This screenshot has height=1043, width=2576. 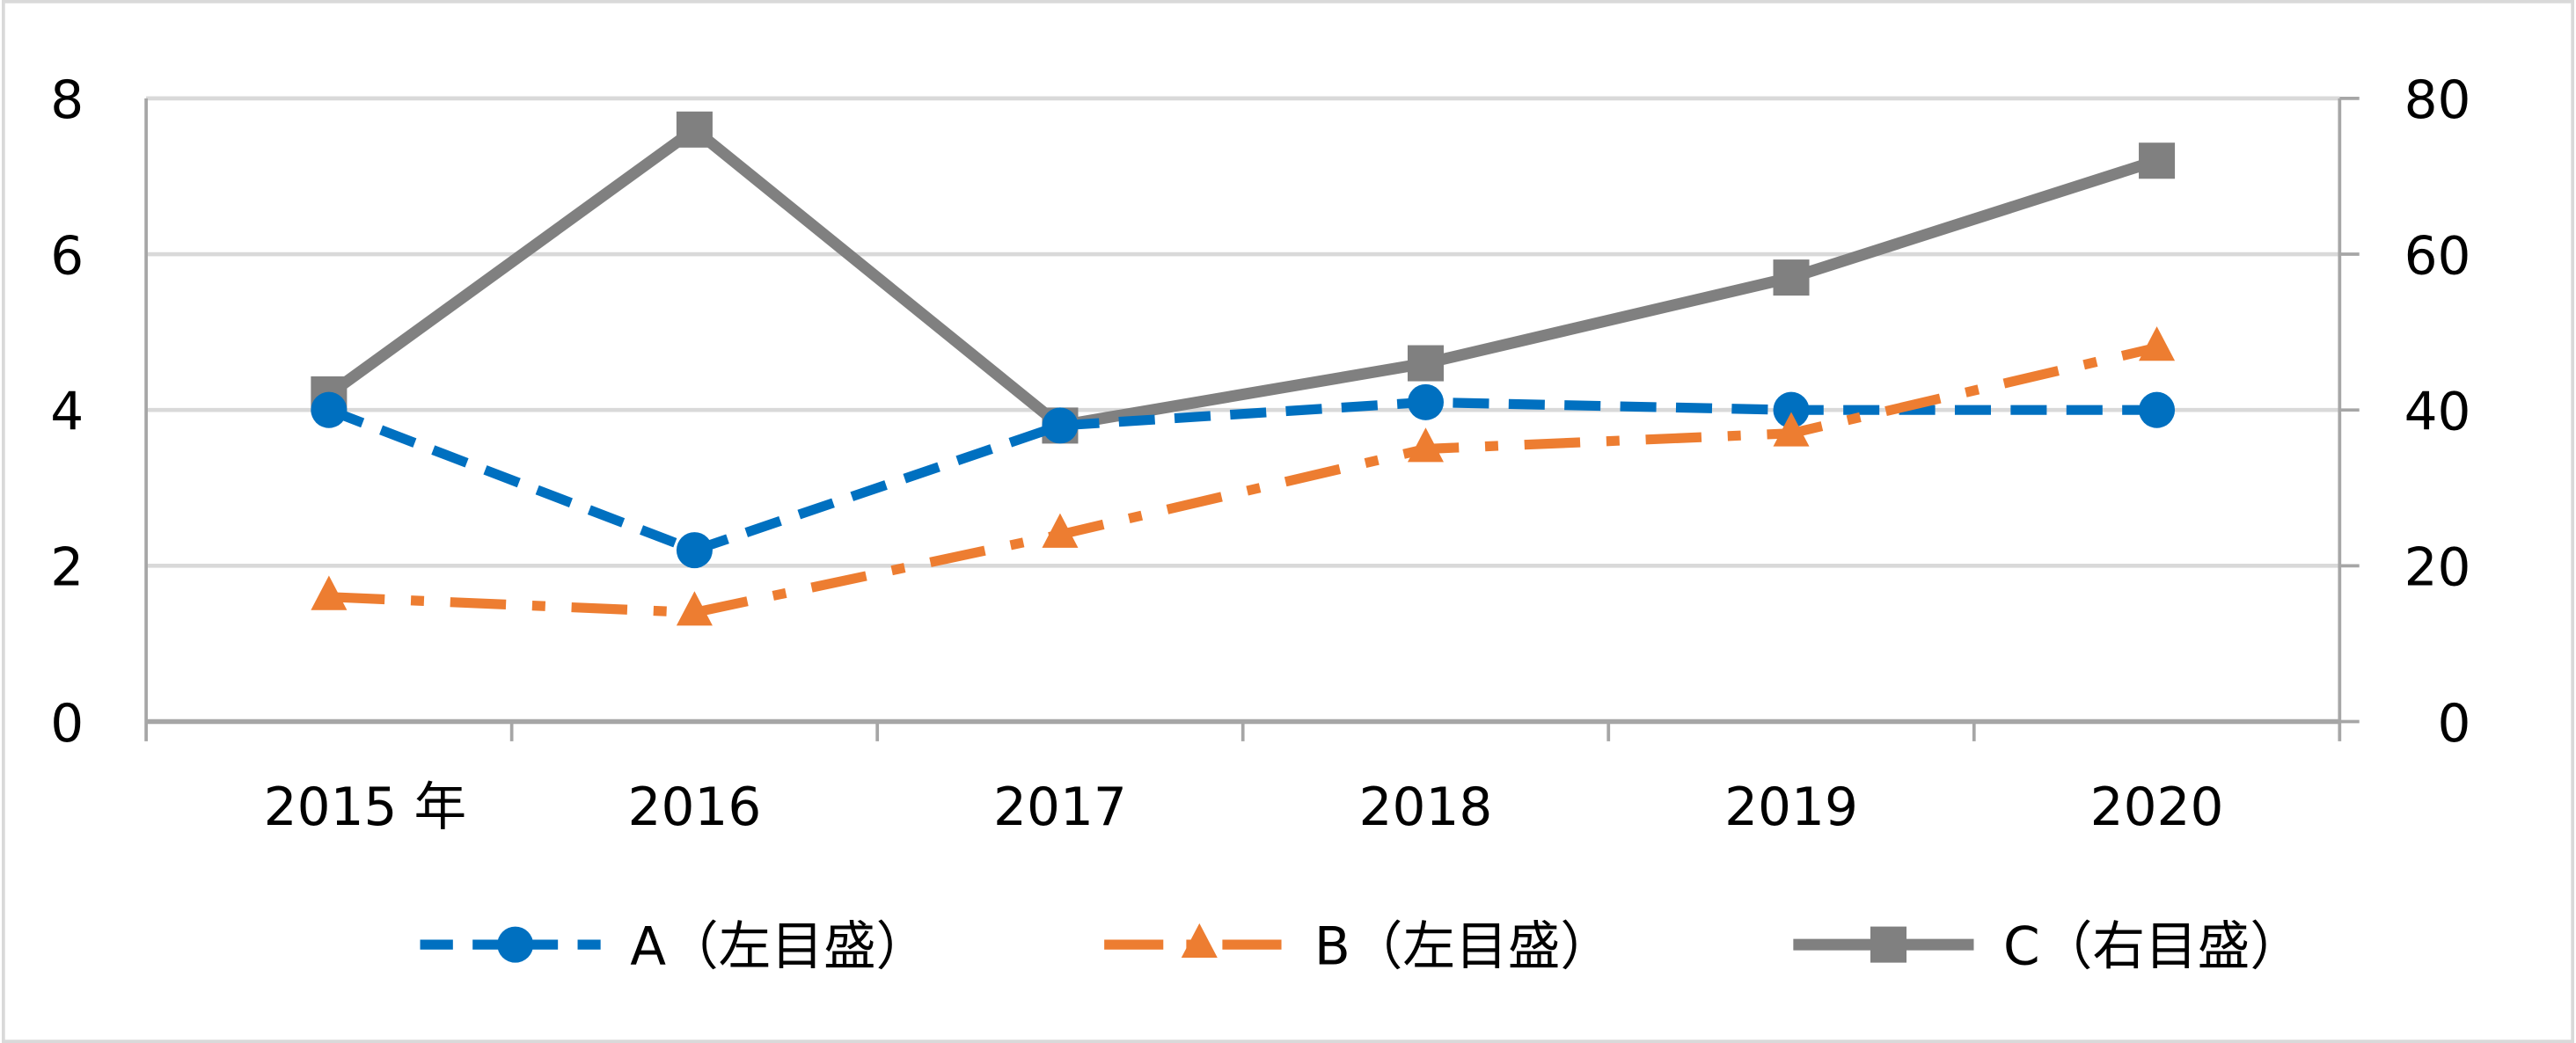 What do you see at coordinates (1060, 808) in the screenshot?
I see `x-tick-label: 2017` at bounding box center [1060, 808].